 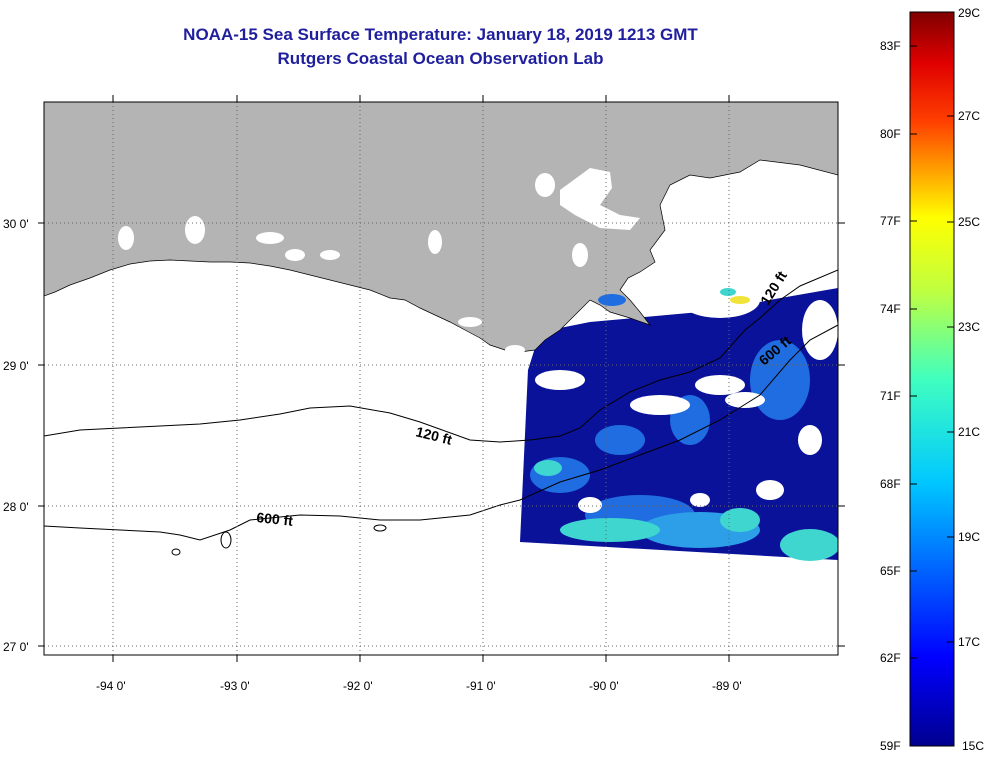 I want to click on colorbar-f-label: 68F, so click(x=890, y=484).